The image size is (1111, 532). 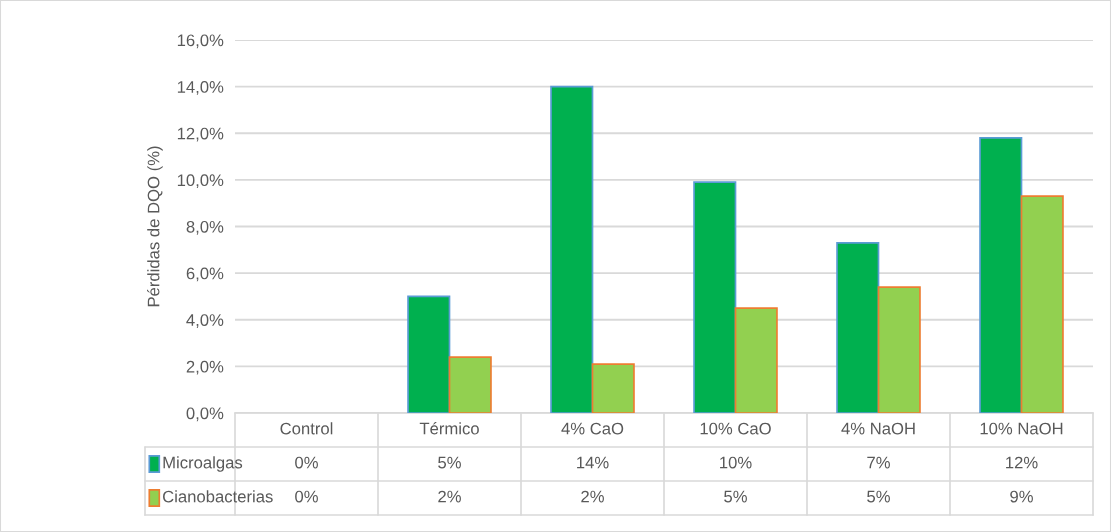 What do you see at coordinates (205, 414) in the screenshot?
I see `y-tick-label: 0,0%` at bounding box center [205, 414].